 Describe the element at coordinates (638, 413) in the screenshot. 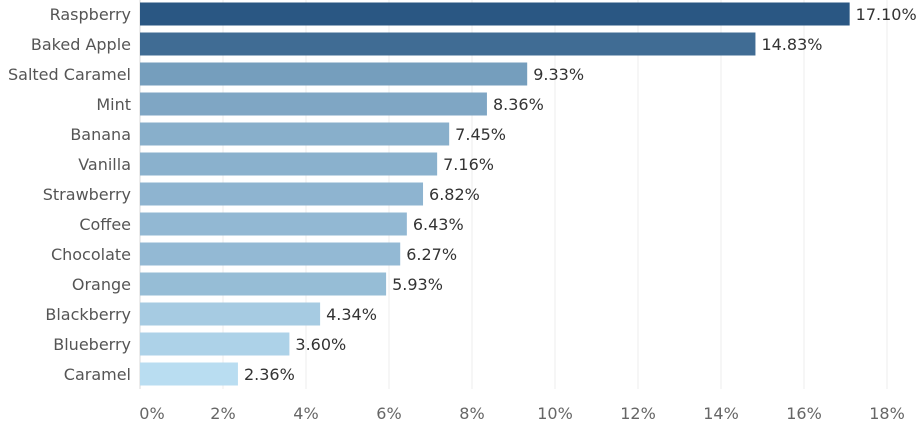

I see `x-tick-label: 12%` at that location.